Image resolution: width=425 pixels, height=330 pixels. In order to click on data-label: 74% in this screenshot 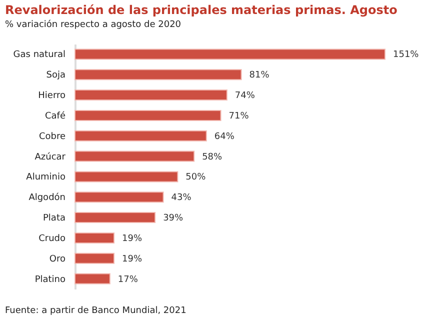, I will do `click(245, 96)`.